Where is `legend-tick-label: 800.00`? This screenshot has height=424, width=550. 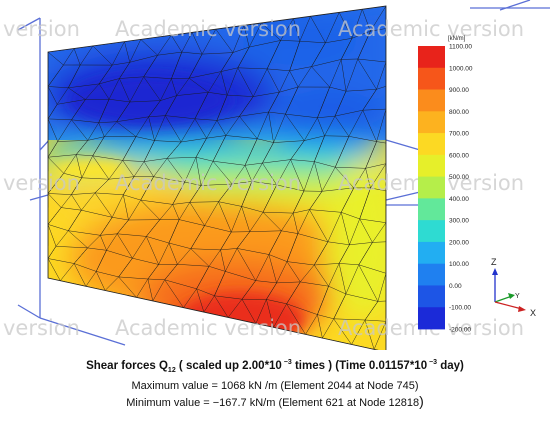
legend-tick-label: 800.00 is located at coordinates (459, 112).